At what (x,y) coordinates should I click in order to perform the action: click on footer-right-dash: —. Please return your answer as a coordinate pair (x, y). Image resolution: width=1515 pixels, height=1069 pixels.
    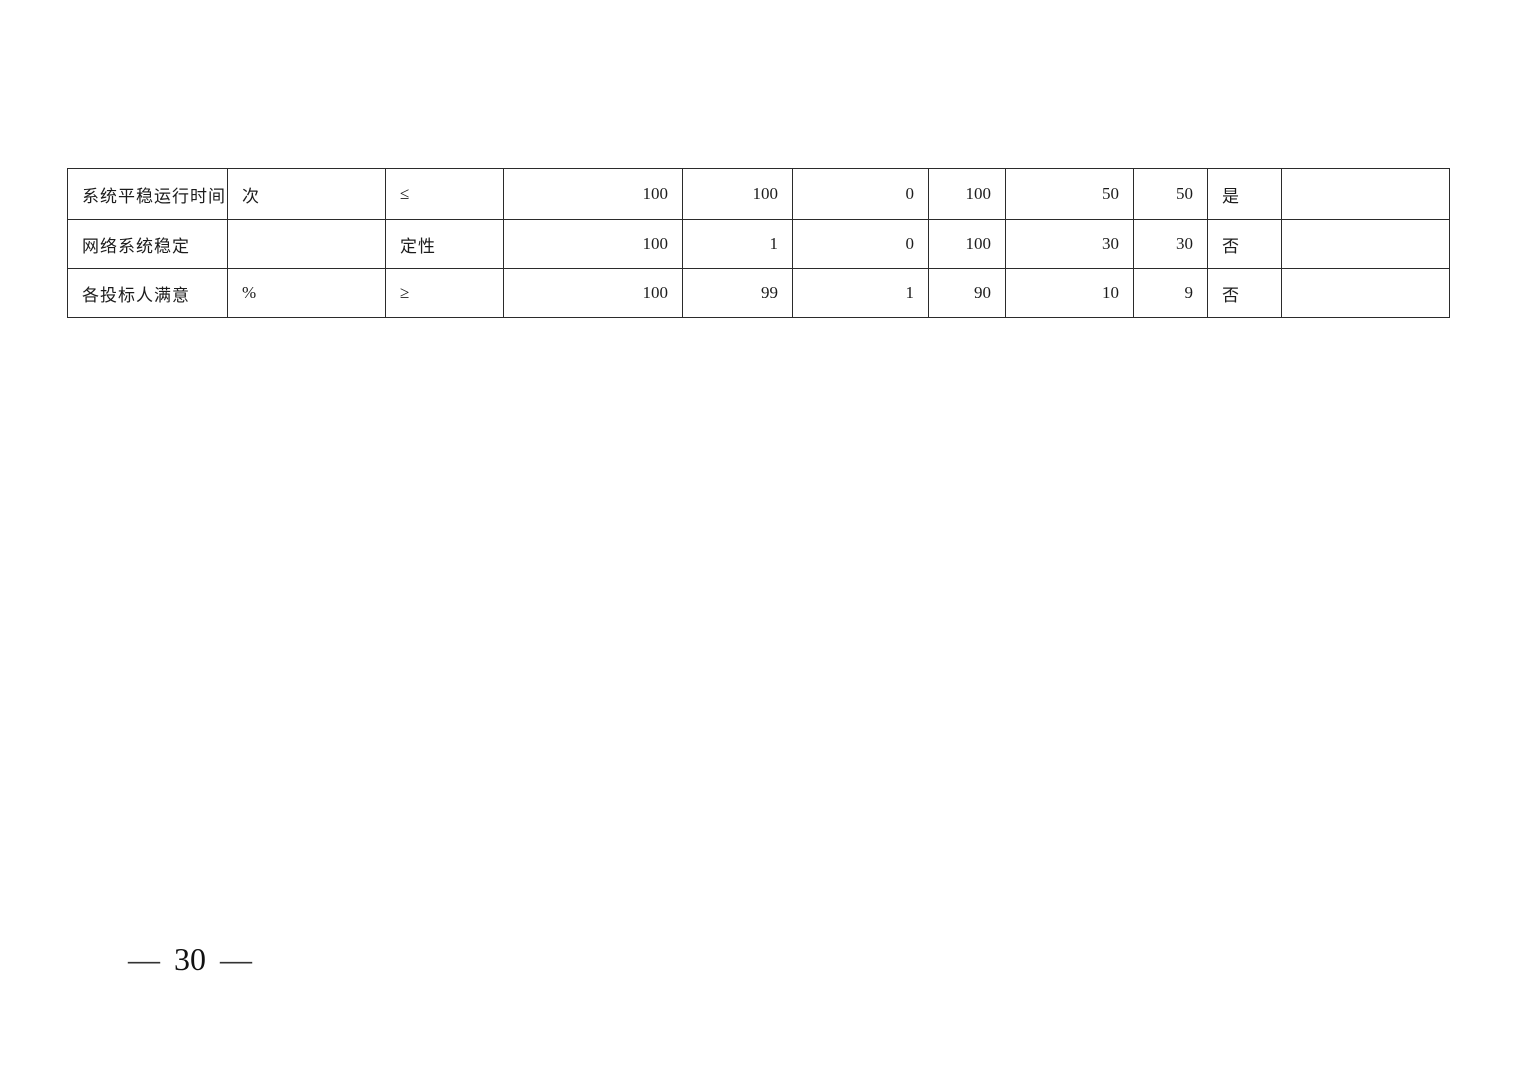
    Looking at the image, I should click on (236, 959).